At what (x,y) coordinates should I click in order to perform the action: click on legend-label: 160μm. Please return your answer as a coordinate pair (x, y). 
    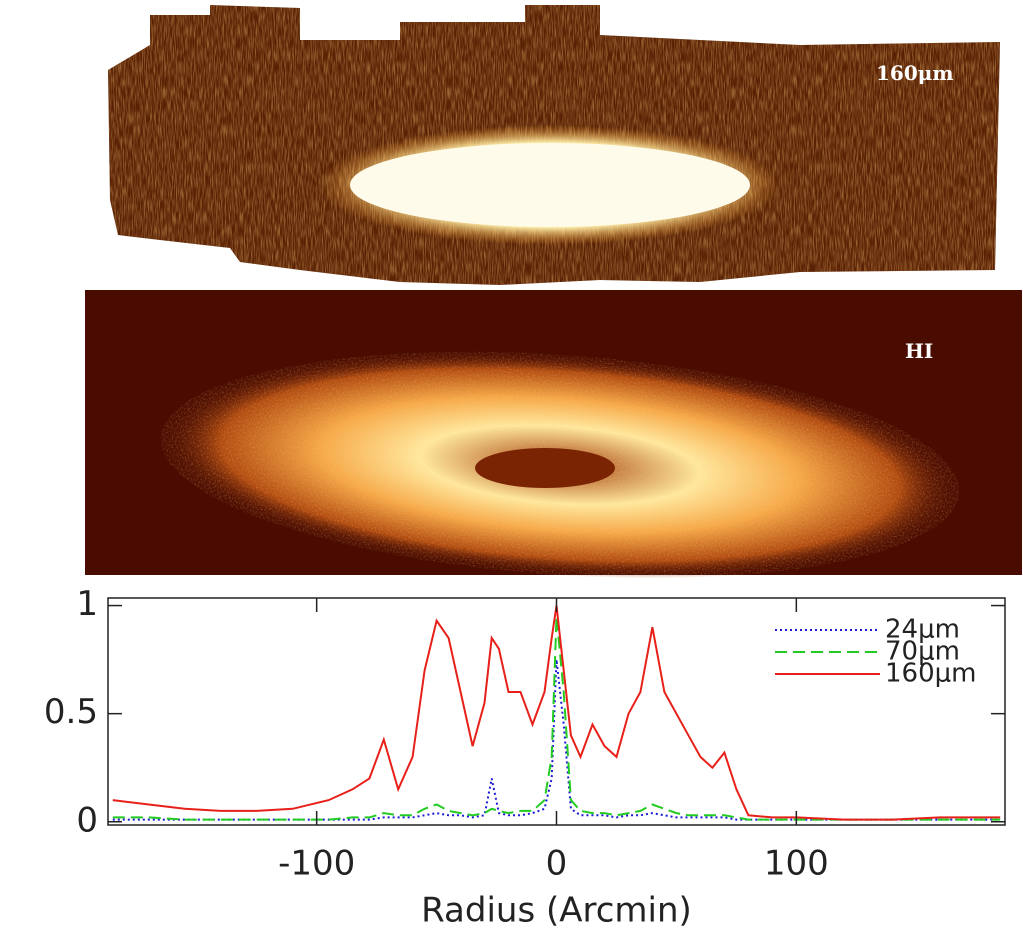
    Looking at the image, I should click on (931, 674).